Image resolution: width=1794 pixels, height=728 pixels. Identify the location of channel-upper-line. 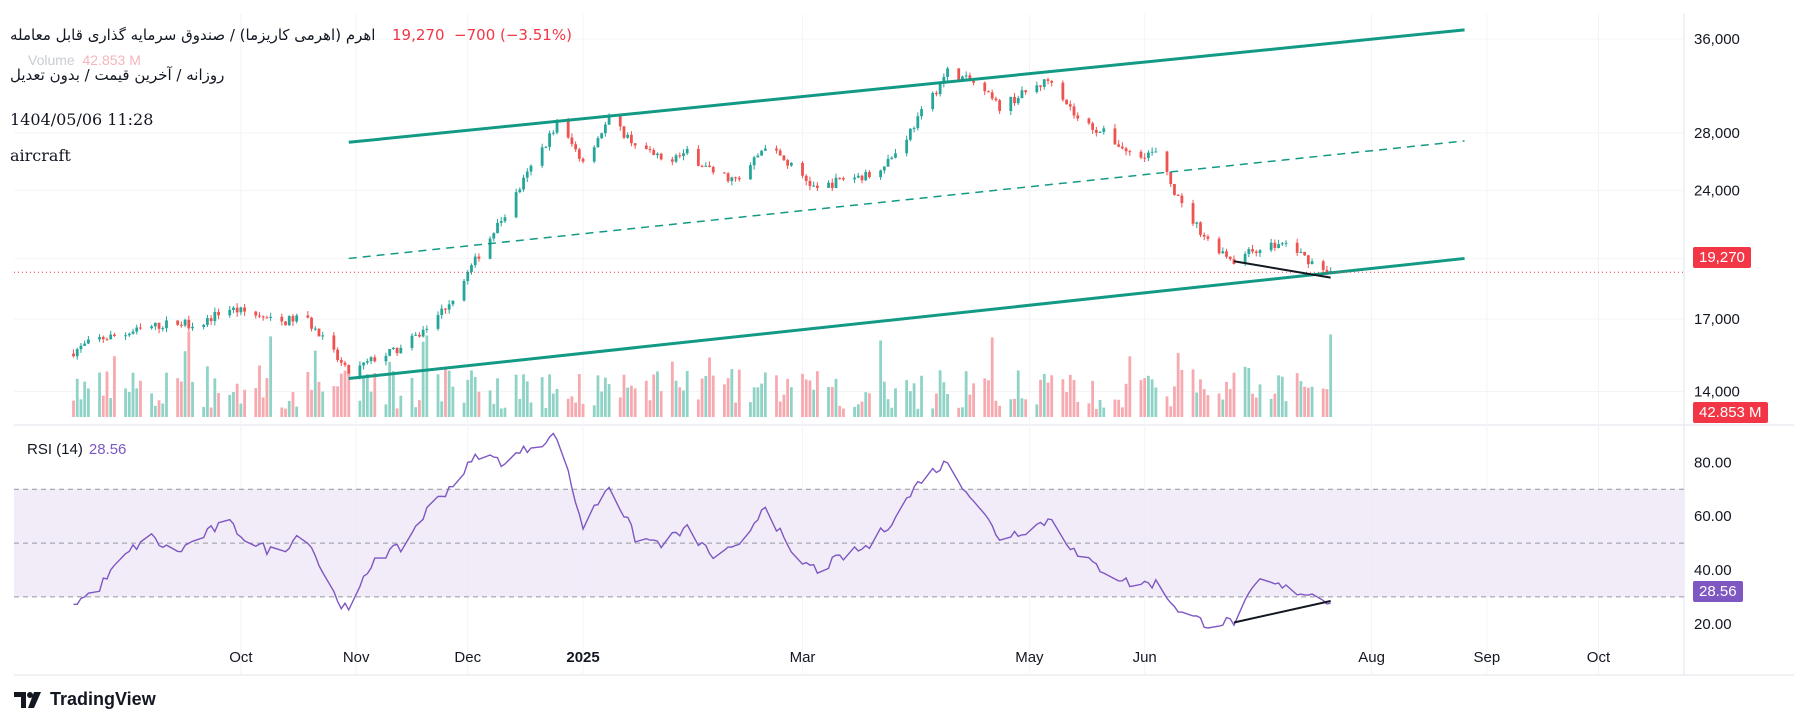
(906, 86).